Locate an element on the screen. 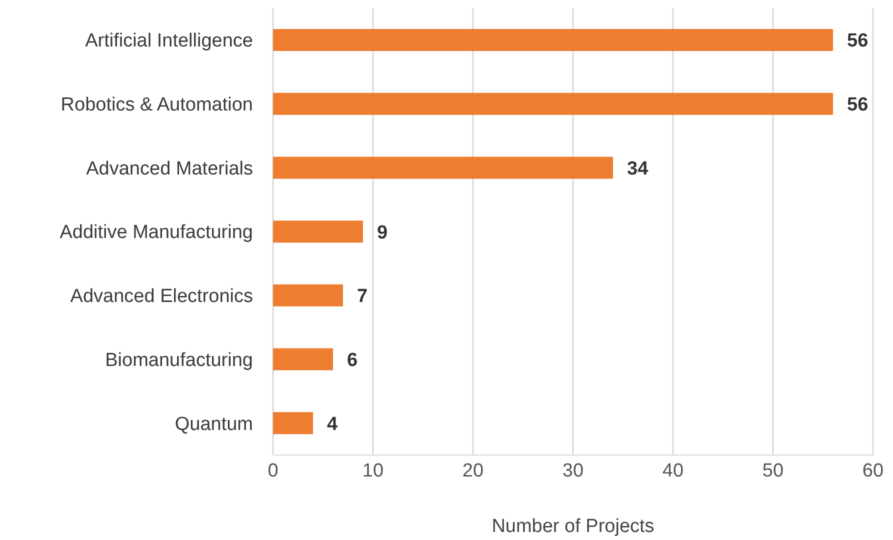 The image size is (893, 540). x-tick-label: 40 is located at coordinates (673, 471).